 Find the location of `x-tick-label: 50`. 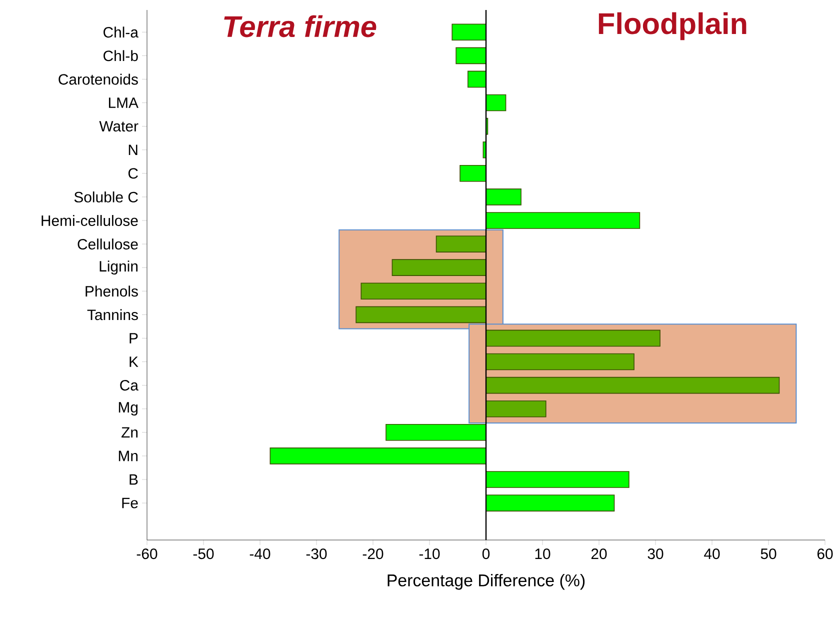

x-tick-label: 50 is located at coordinates (768, 554).